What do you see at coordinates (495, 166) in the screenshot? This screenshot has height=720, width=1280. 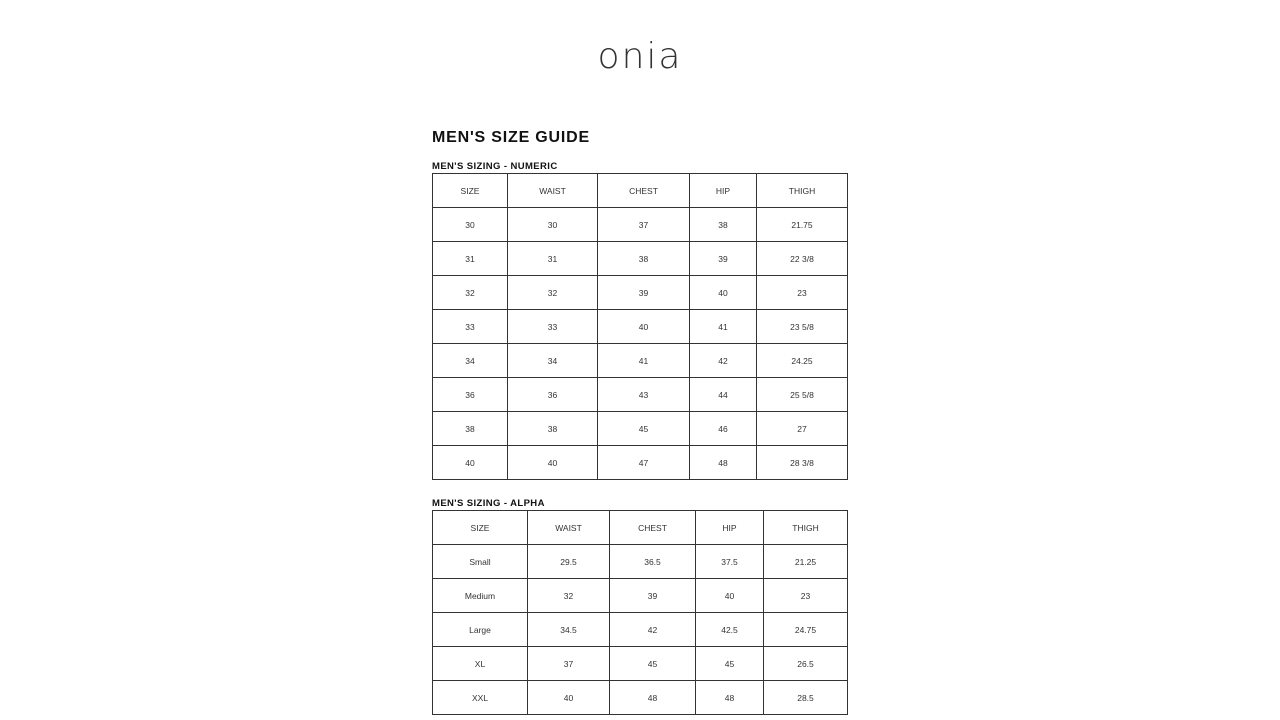 I see `numeric-table-title: MEN'S SIZING - NUMERIC` at bounding box center [495, 166].